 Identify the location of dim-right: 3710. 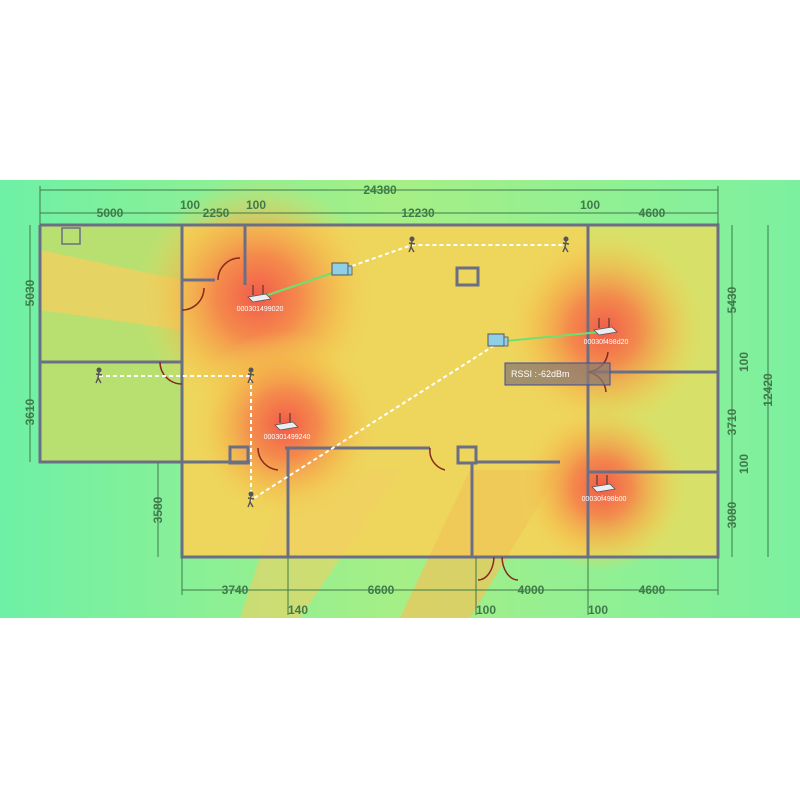
(732, 421).